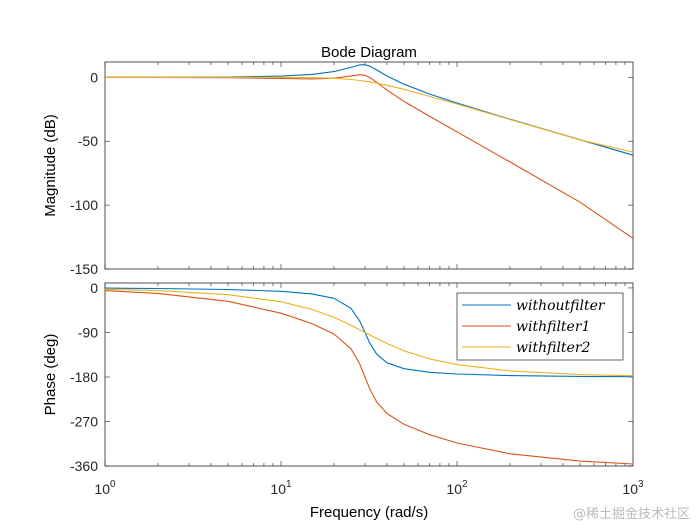  I want to click on y-axis-label: Magnitude (dB), so click(50, 165).